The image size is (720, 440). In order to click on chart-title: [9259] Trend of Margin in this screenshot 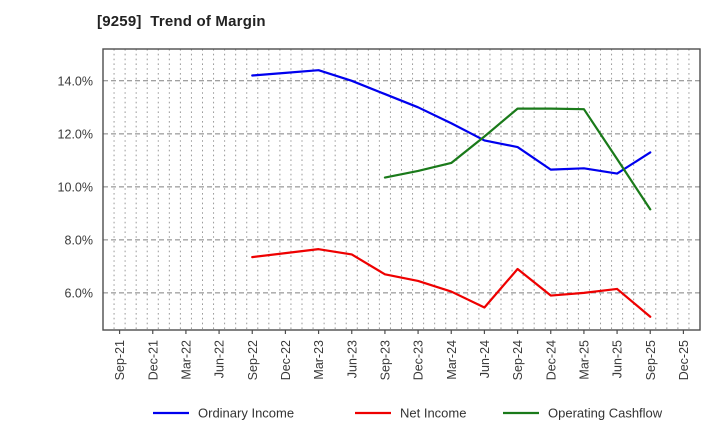, I will do `click(181, 21)`.